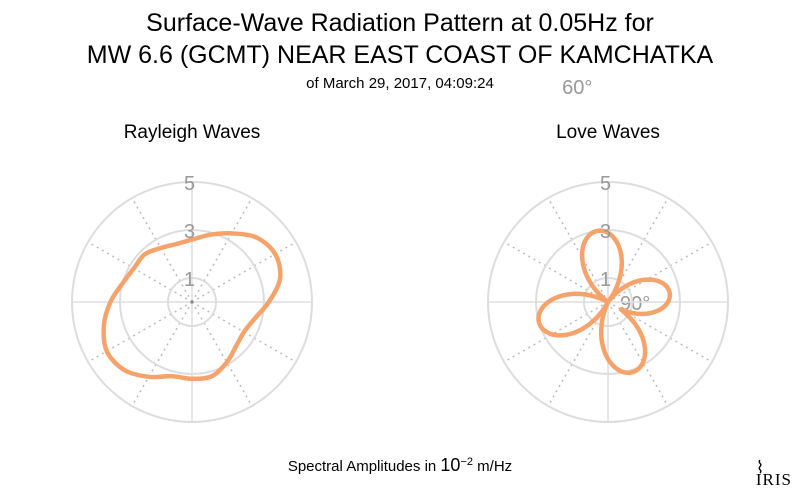  What do you see at coordinates (450, 465) in the screenshot?
I see `units-base: 10` at bounding box center [450, 465].